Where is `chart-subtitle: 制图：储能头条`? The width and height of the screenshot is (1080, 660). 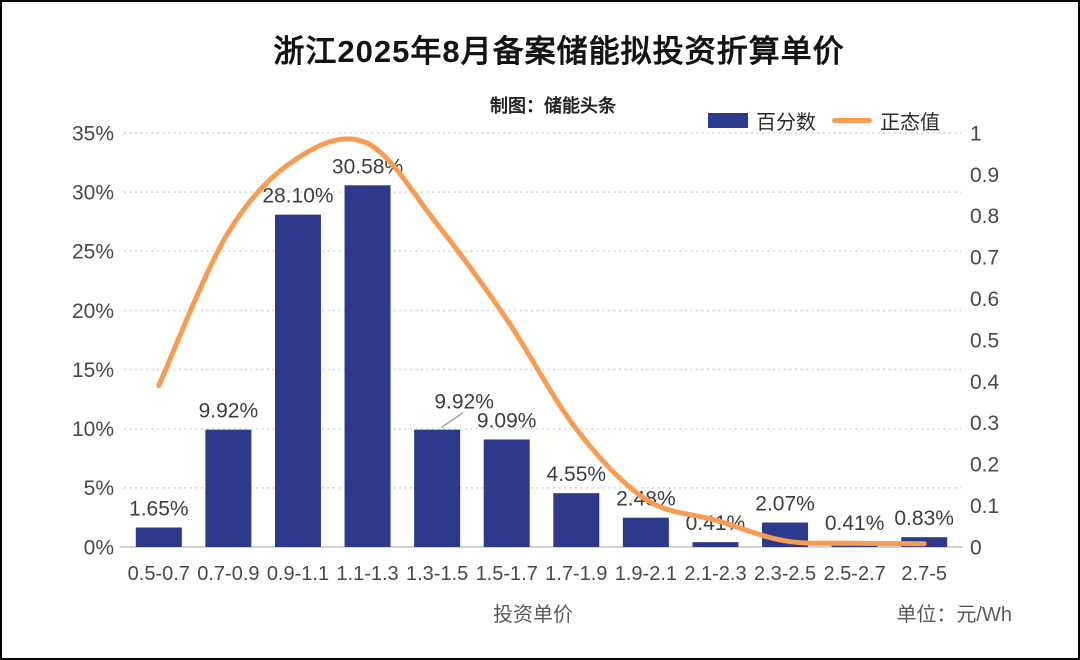
chart-subtitle: 制图：储能头条 is located at coordinates (553, 106).